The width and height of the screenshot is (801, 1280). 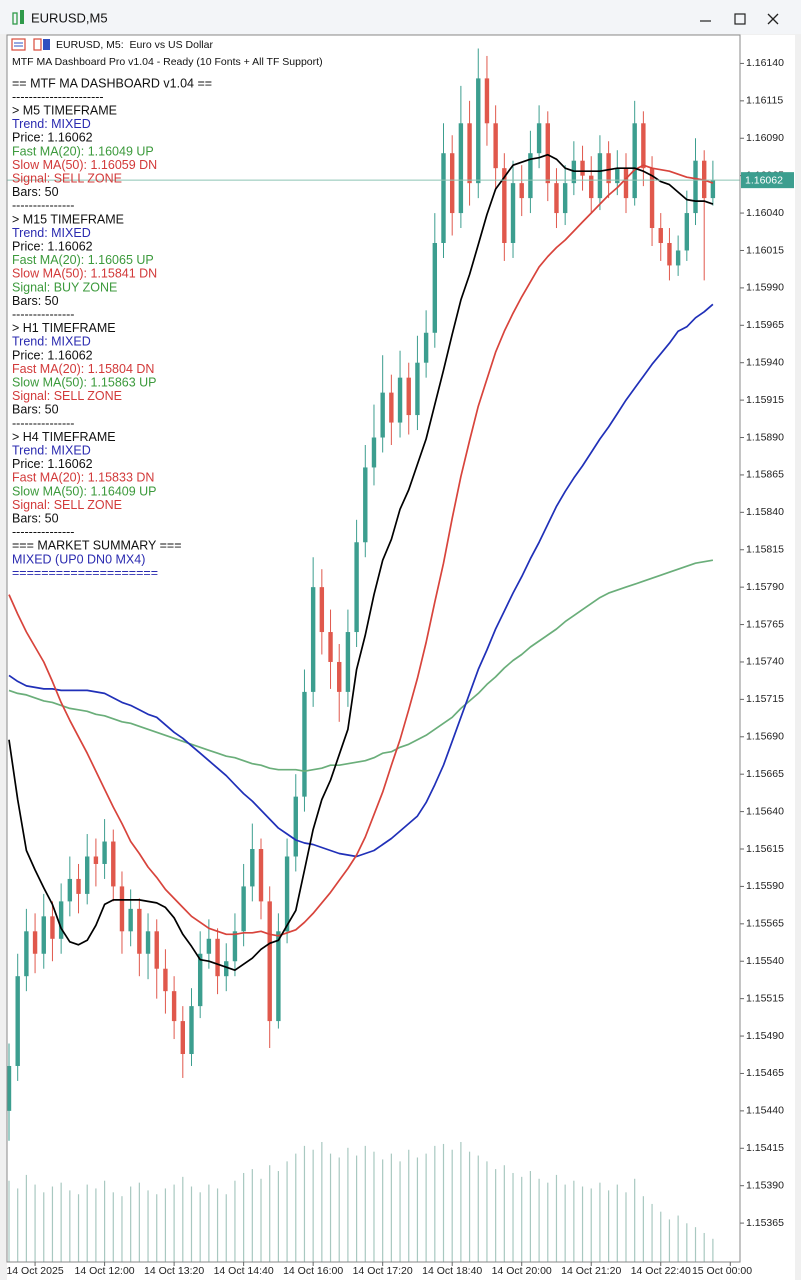 I want to click on close-button, so click(x=773, y=19).